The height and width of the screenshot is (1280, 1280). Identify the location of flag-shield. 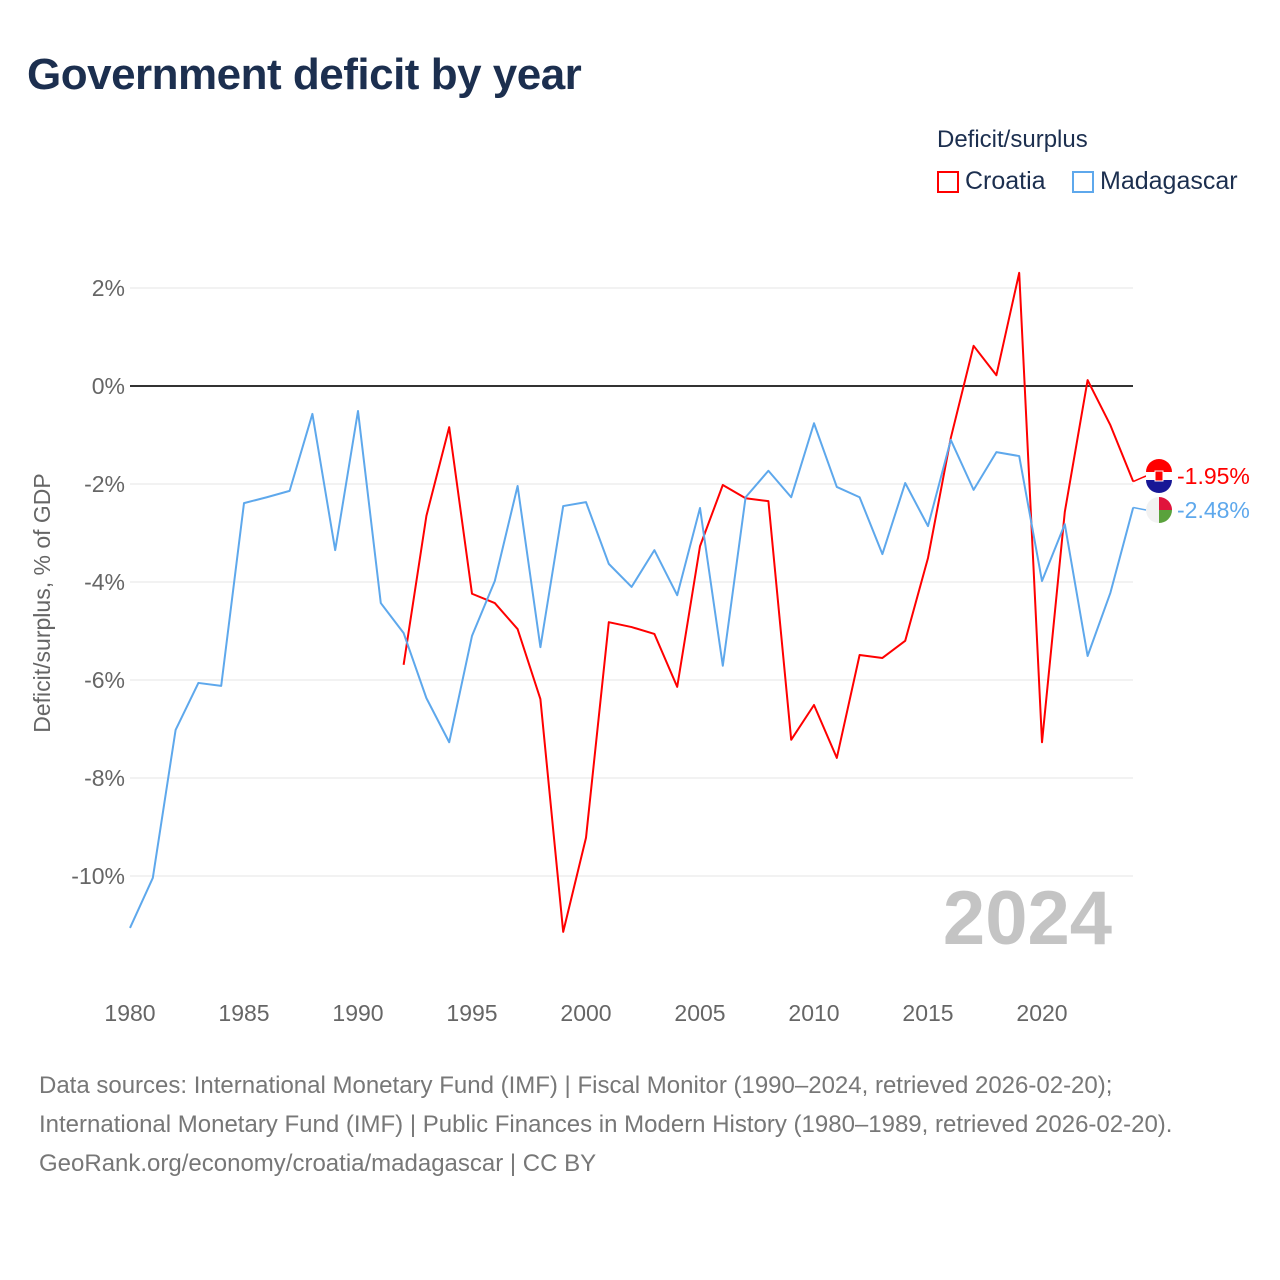
(1159, 476).